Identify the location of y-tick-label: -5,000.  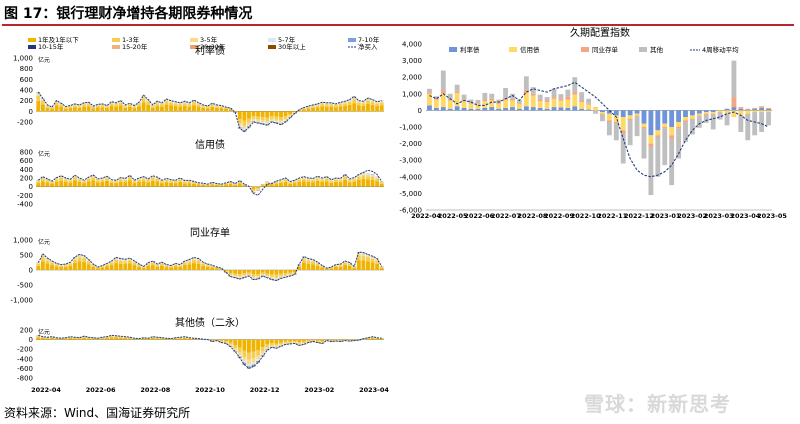
(410, 194).